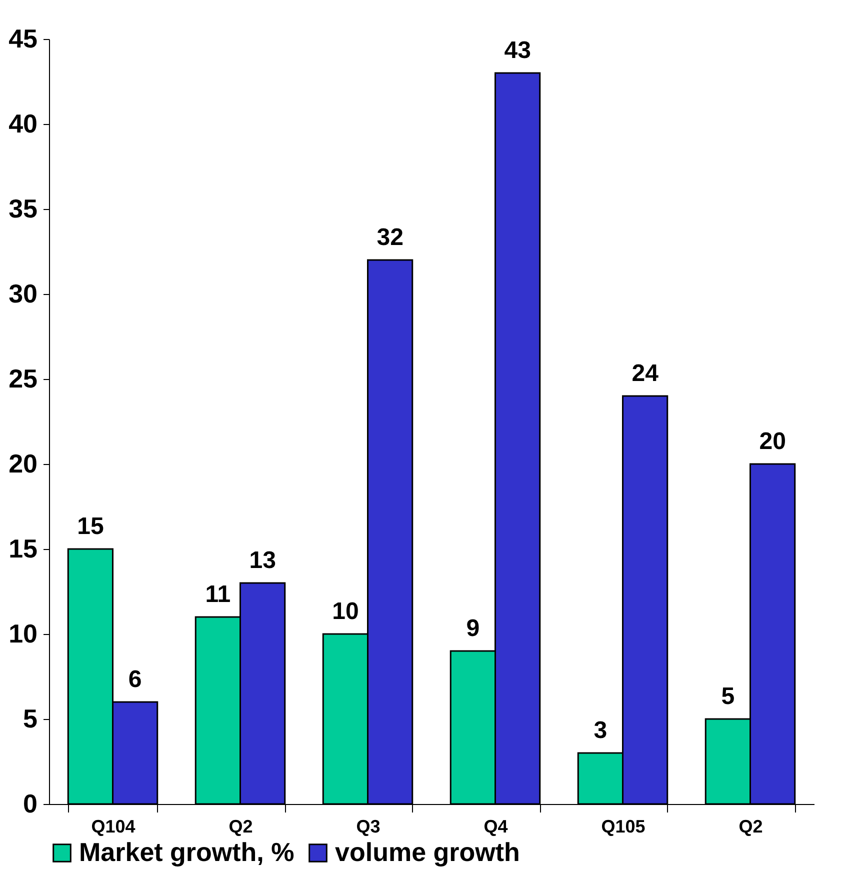 The height and width of the screenshot is (895, 866). Describe the element at coordinates (23, 39) in the screenshot. I see `y-tick-label: 45` at that location.